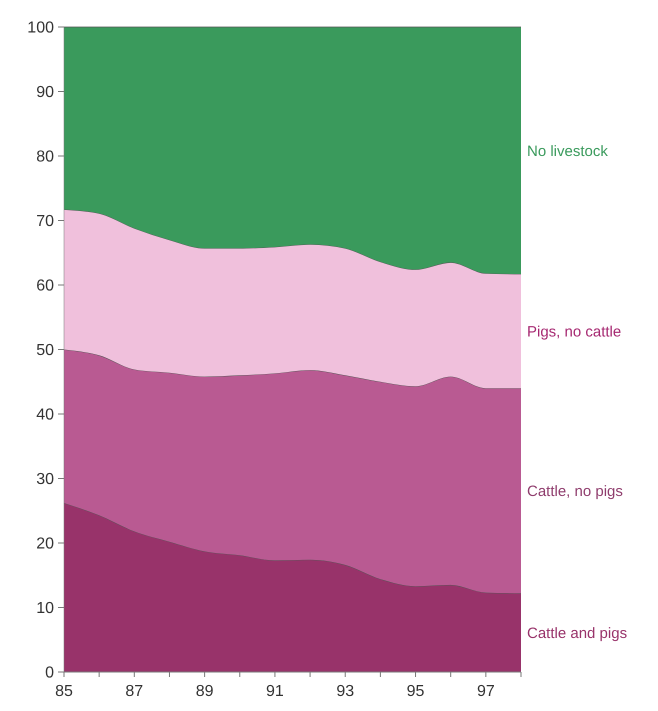 The width and height of the screenshot is (658, 711). What do you see at coordinates (45, 479) in the screenshot?
I see `y-tick-label: 30` at bounding box center [45, 479].